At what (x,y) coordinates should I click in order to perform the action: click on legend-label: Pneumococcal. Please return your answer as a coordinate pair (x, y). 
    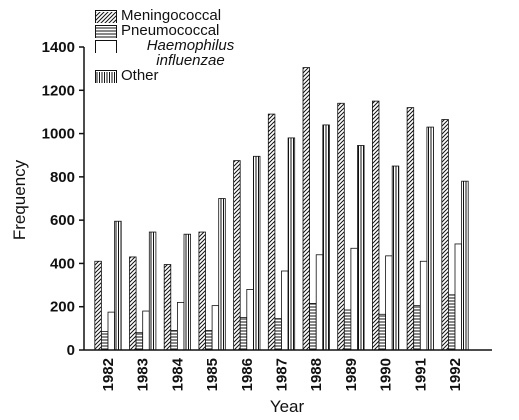
    Looking at the image, I should click on (170, 30).